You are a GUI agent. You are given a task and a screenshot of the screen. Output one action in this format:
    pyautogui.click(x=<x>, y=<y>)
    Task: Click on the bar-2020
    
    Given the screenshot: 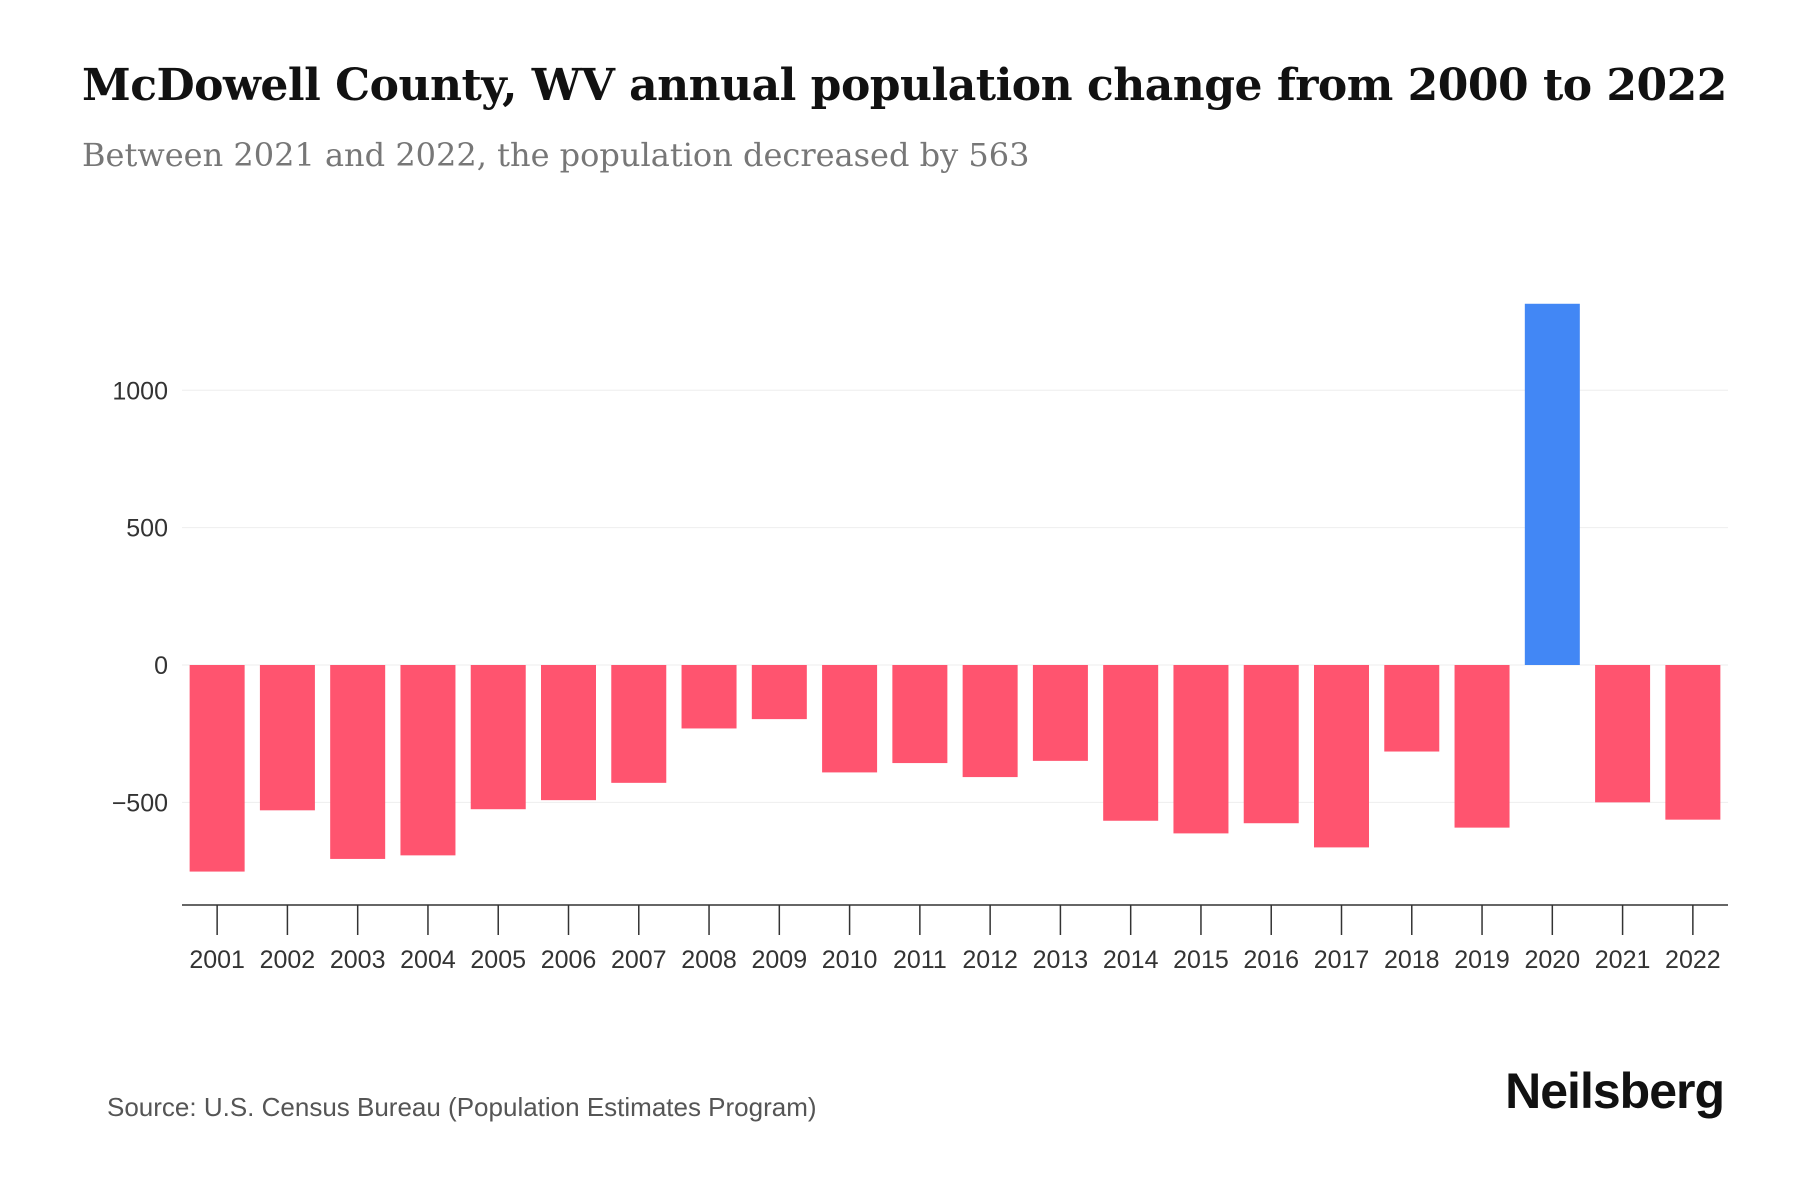 What is the action you would take?
    pyautogui.click(x=1552, y=484)
    